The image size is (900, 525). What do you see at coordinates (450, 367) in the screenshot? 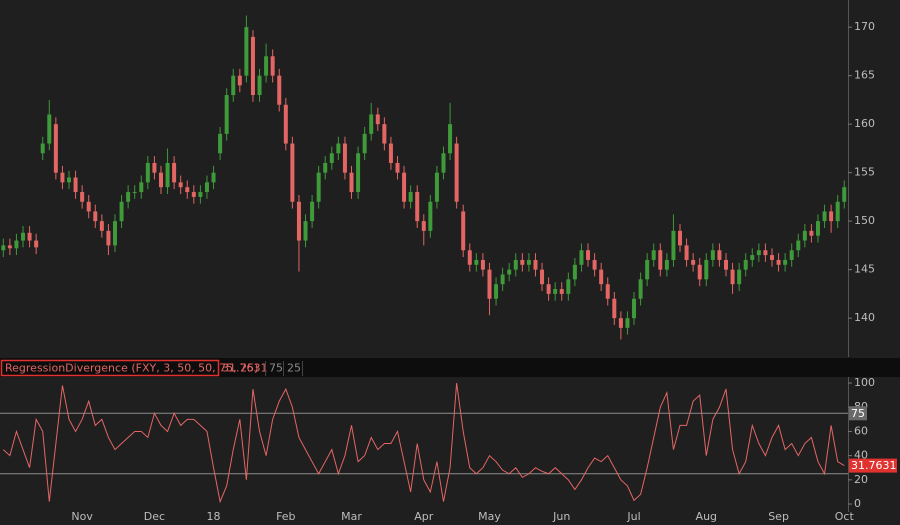
I see `study-header` at bounding box center [450, 367].